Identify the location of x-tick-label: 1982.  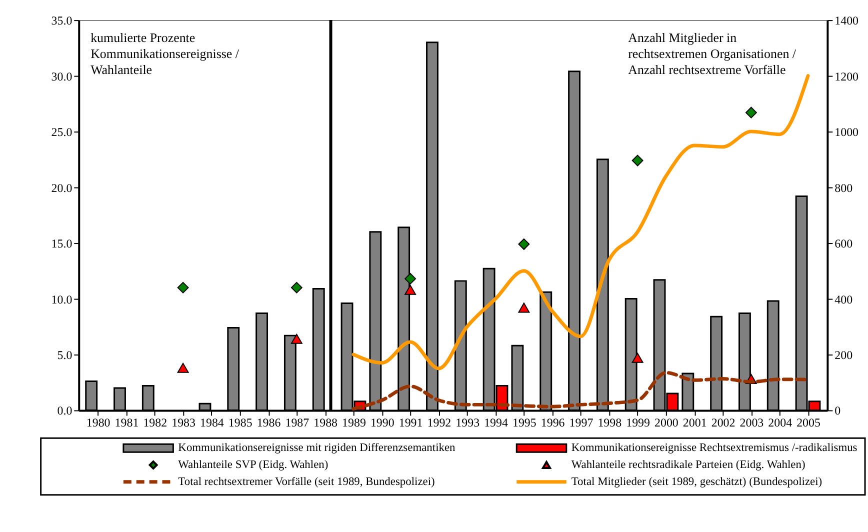
(155, 423).